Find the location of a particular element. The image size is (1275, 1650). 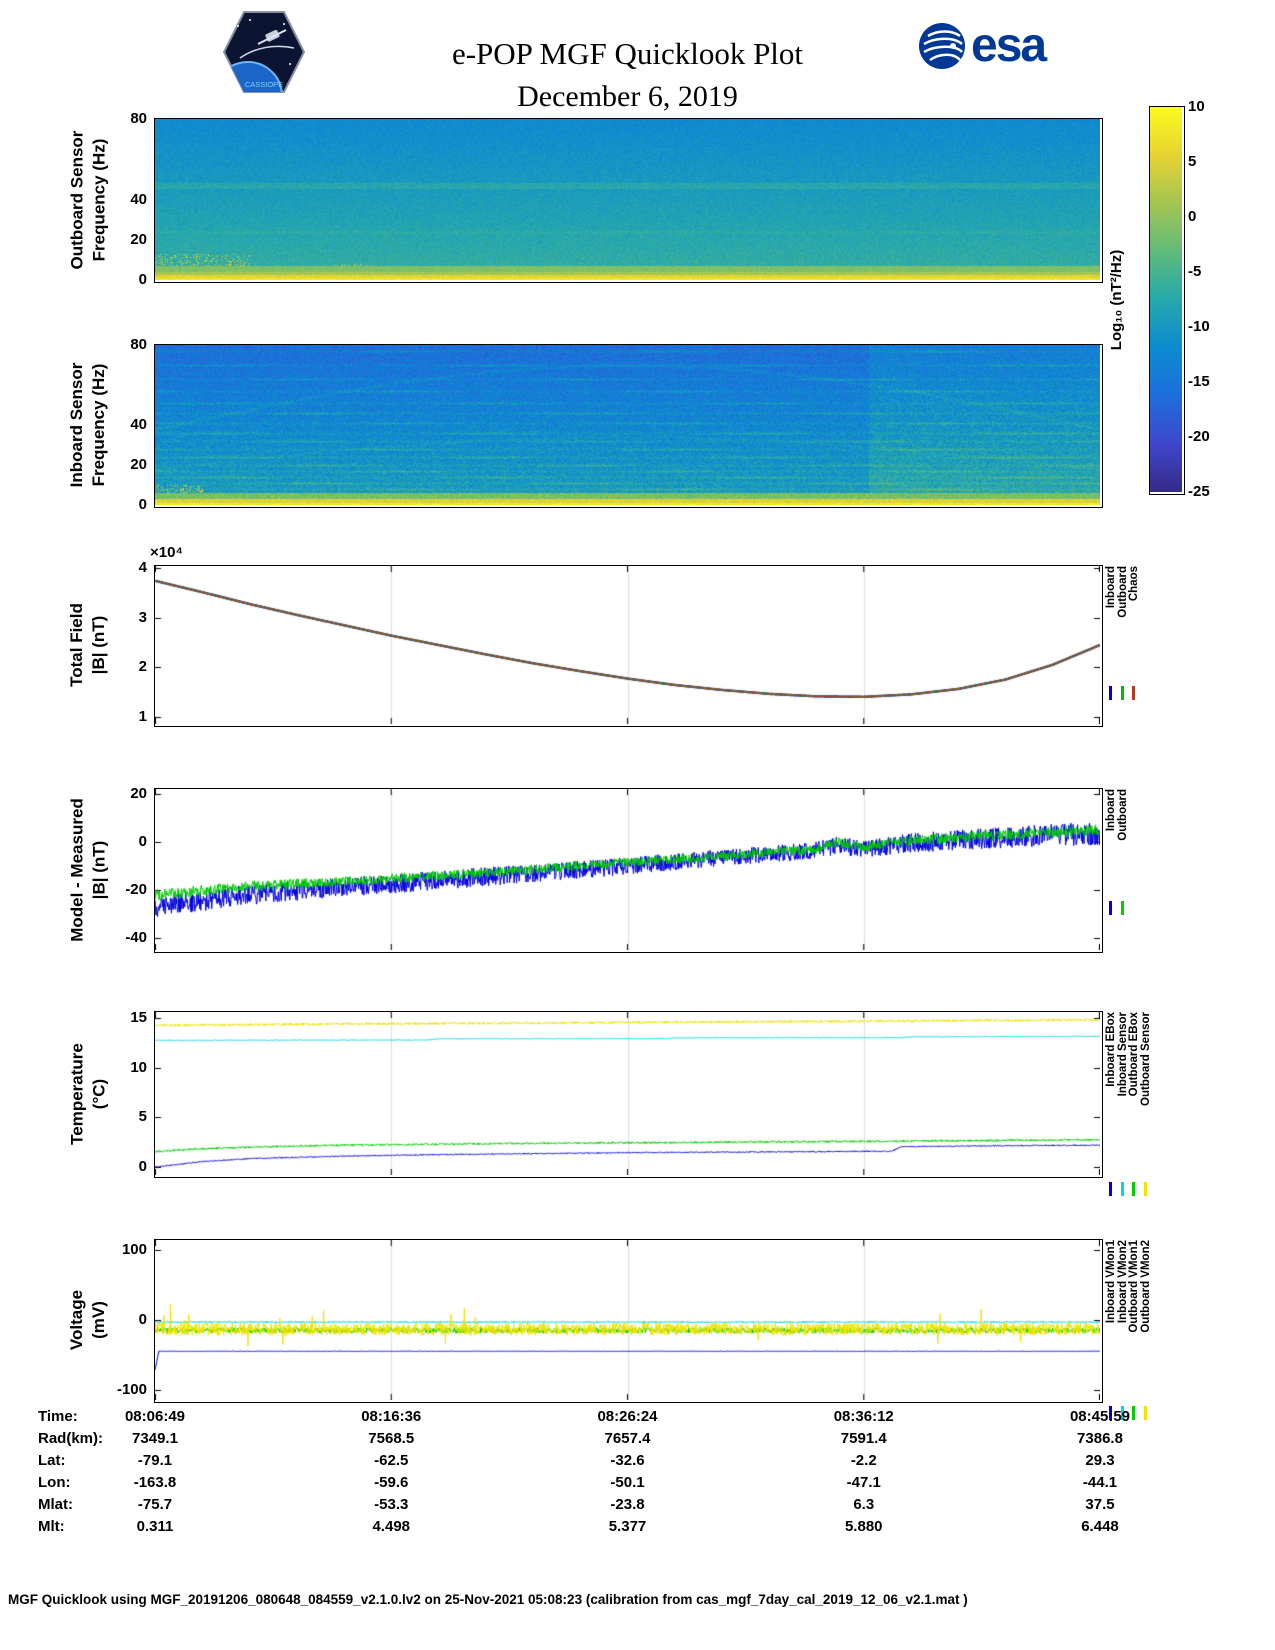

y-tick-label: 3 is located at coordinates (142, 617).